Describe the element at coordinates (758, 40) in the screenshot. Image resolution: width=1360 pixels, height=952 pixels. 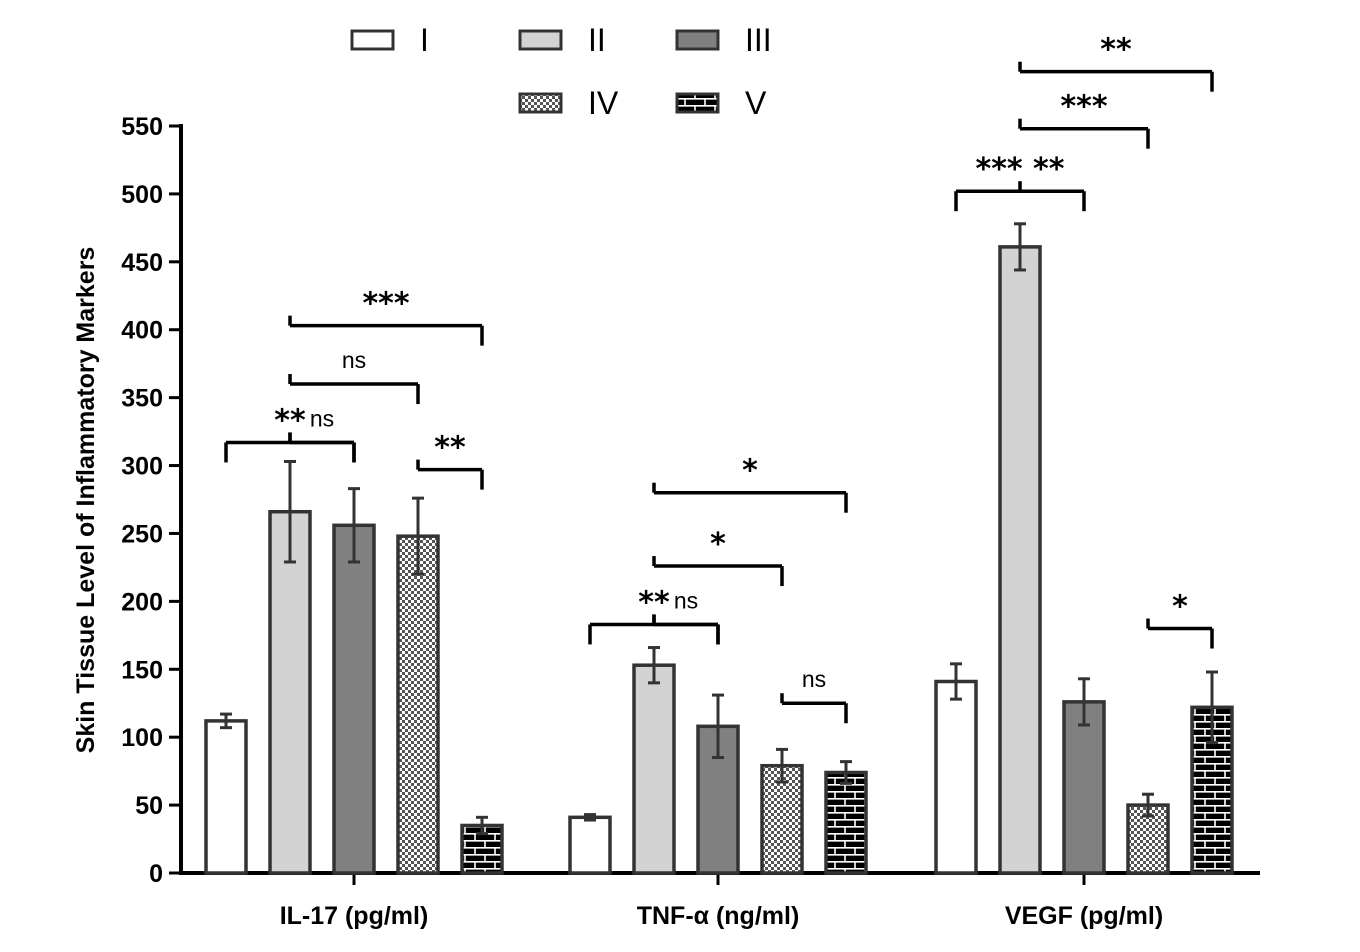
I see `legend-label-III: III` at that location.